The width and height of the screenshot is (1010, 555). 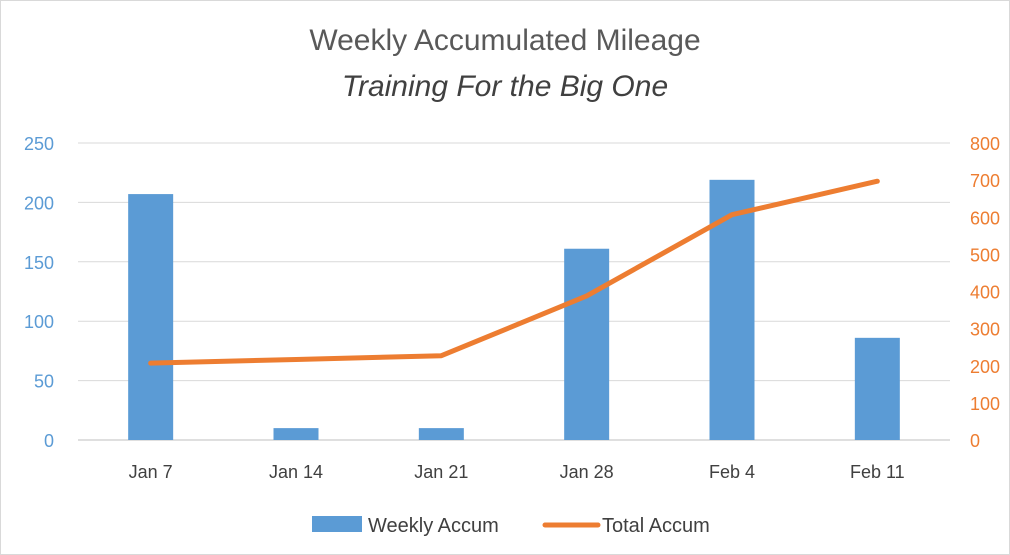 What do you see at coordinates (511, 526) in the screenshot?
I see `legend: Weekly Accum Total Accum` at bounding box center [511, 526].